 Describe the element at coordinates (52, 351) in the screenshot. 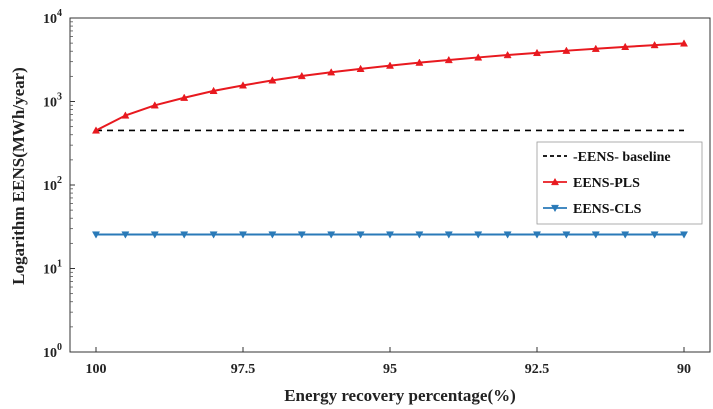

I see `y-tick-label: 10⁰` at that location.